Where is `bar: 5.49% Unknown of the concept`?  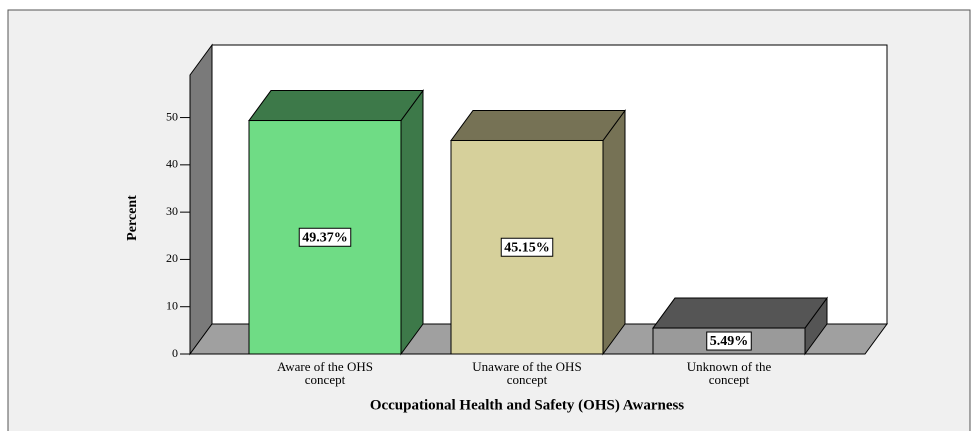 bar: 5.49% Unknown of the concept is located at coordinates (740, 341).